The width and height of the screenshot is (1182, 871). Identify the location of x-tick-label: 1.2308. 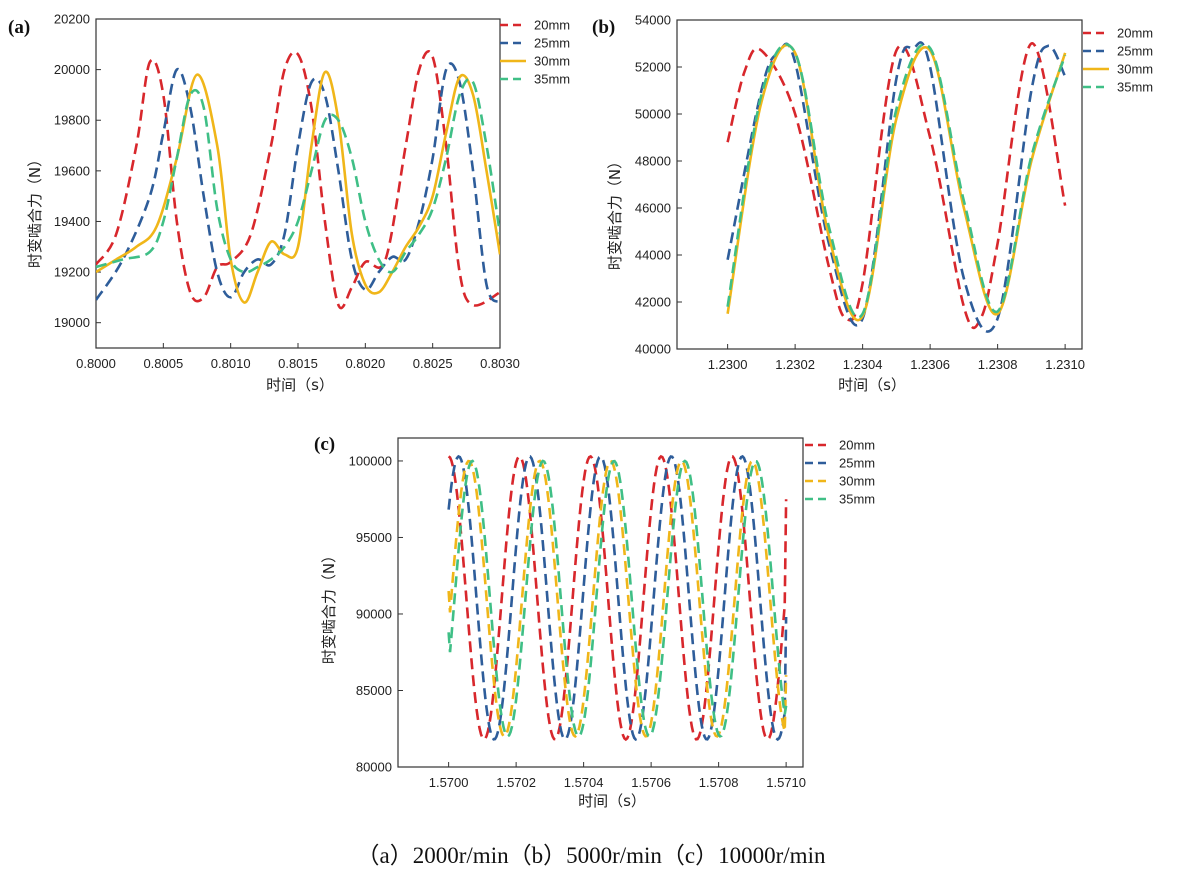
(998, 364).